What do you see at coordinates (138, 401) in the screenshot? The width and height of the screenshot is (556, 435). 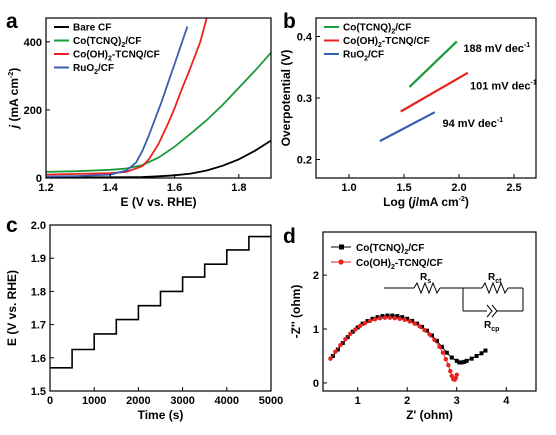 I see `x-tick-label: 2000` at bounding box center [138, 401].